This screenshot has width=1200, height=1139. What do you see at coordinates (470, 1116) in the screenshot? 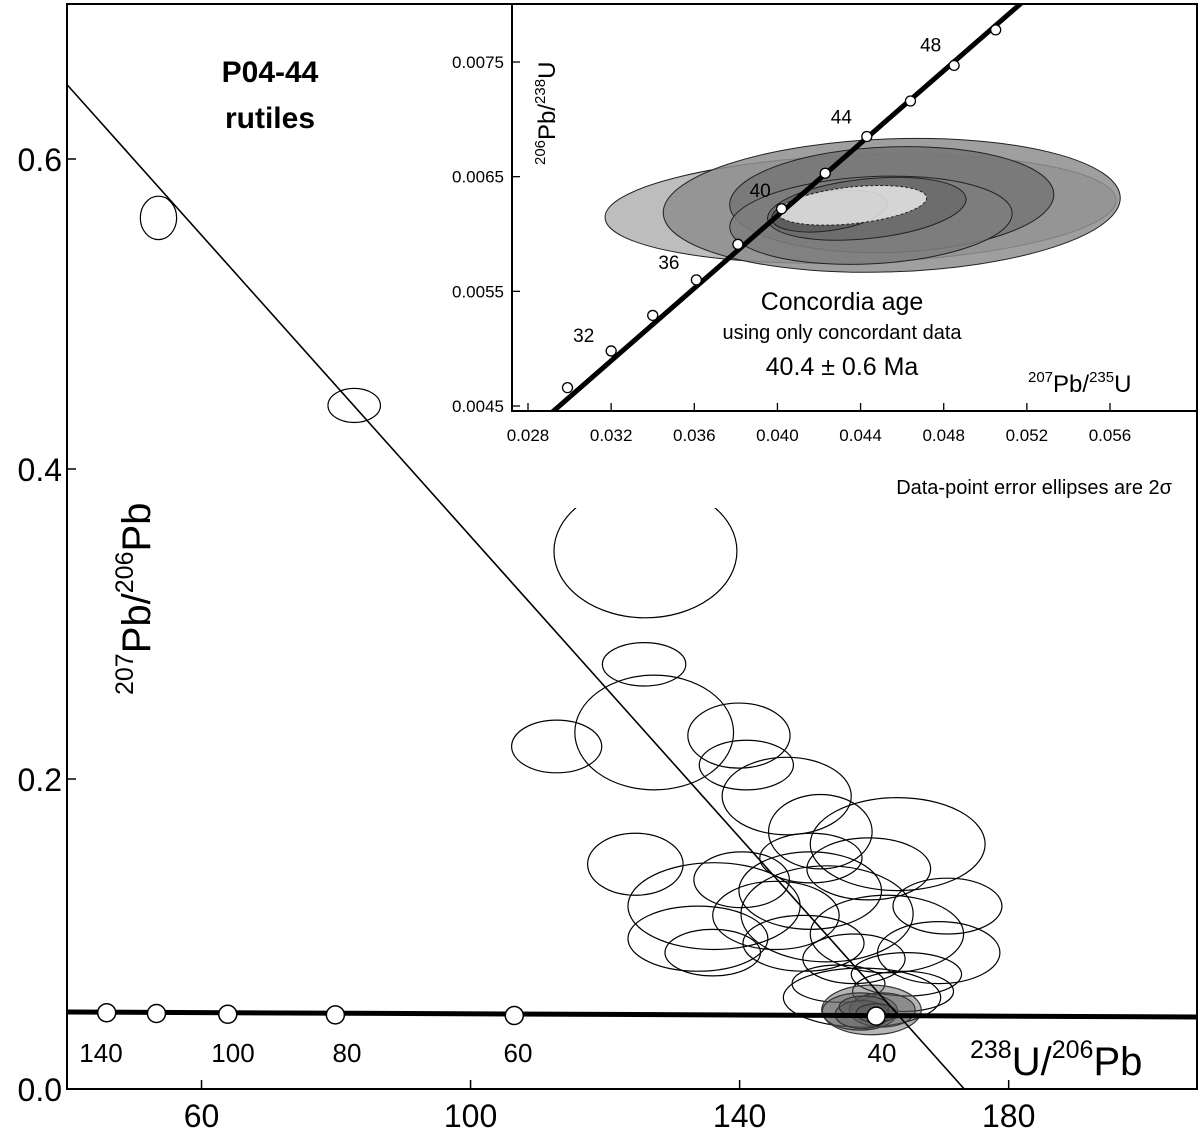
I see `x-tick-label-100: 100` at bounding box center [470, 1116].